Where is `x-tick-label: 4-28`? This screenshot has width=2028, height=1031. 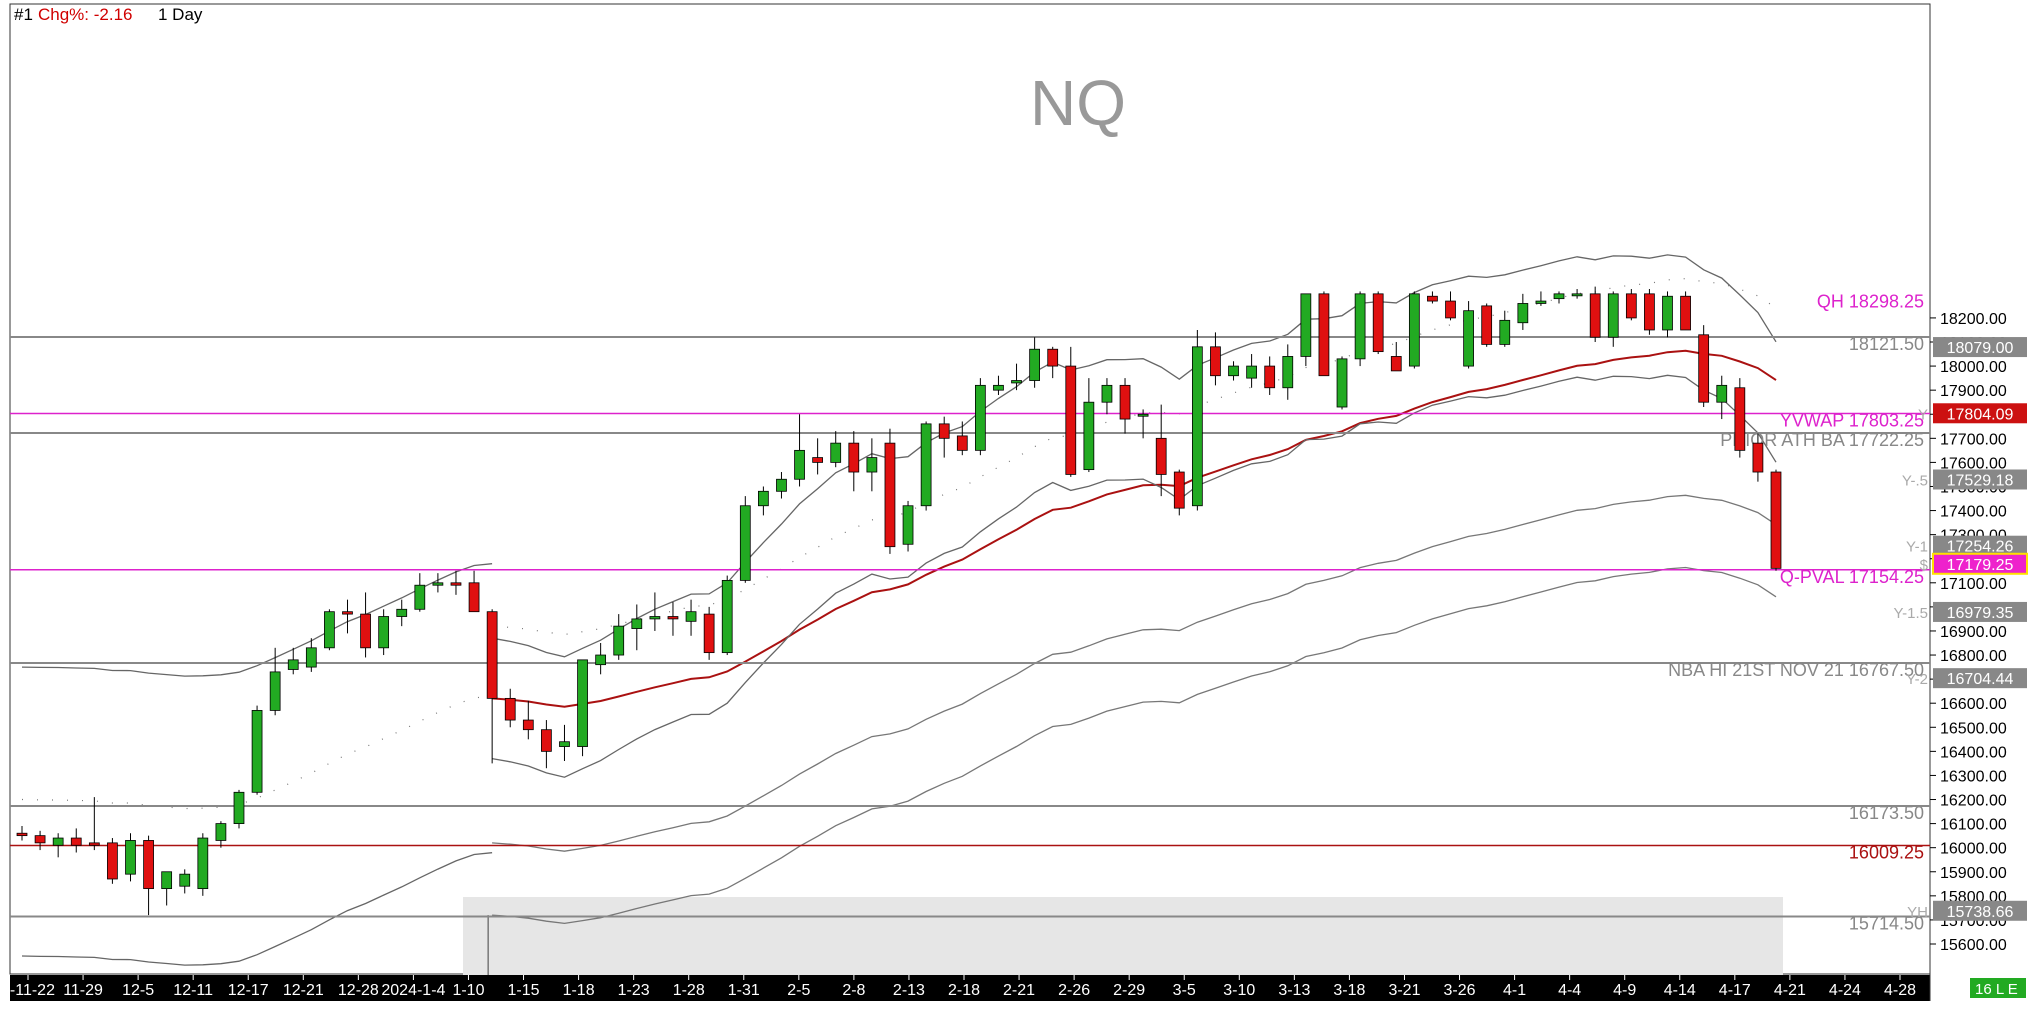 x-tick-label: 4-28 is located at coordinates (1900, 990).